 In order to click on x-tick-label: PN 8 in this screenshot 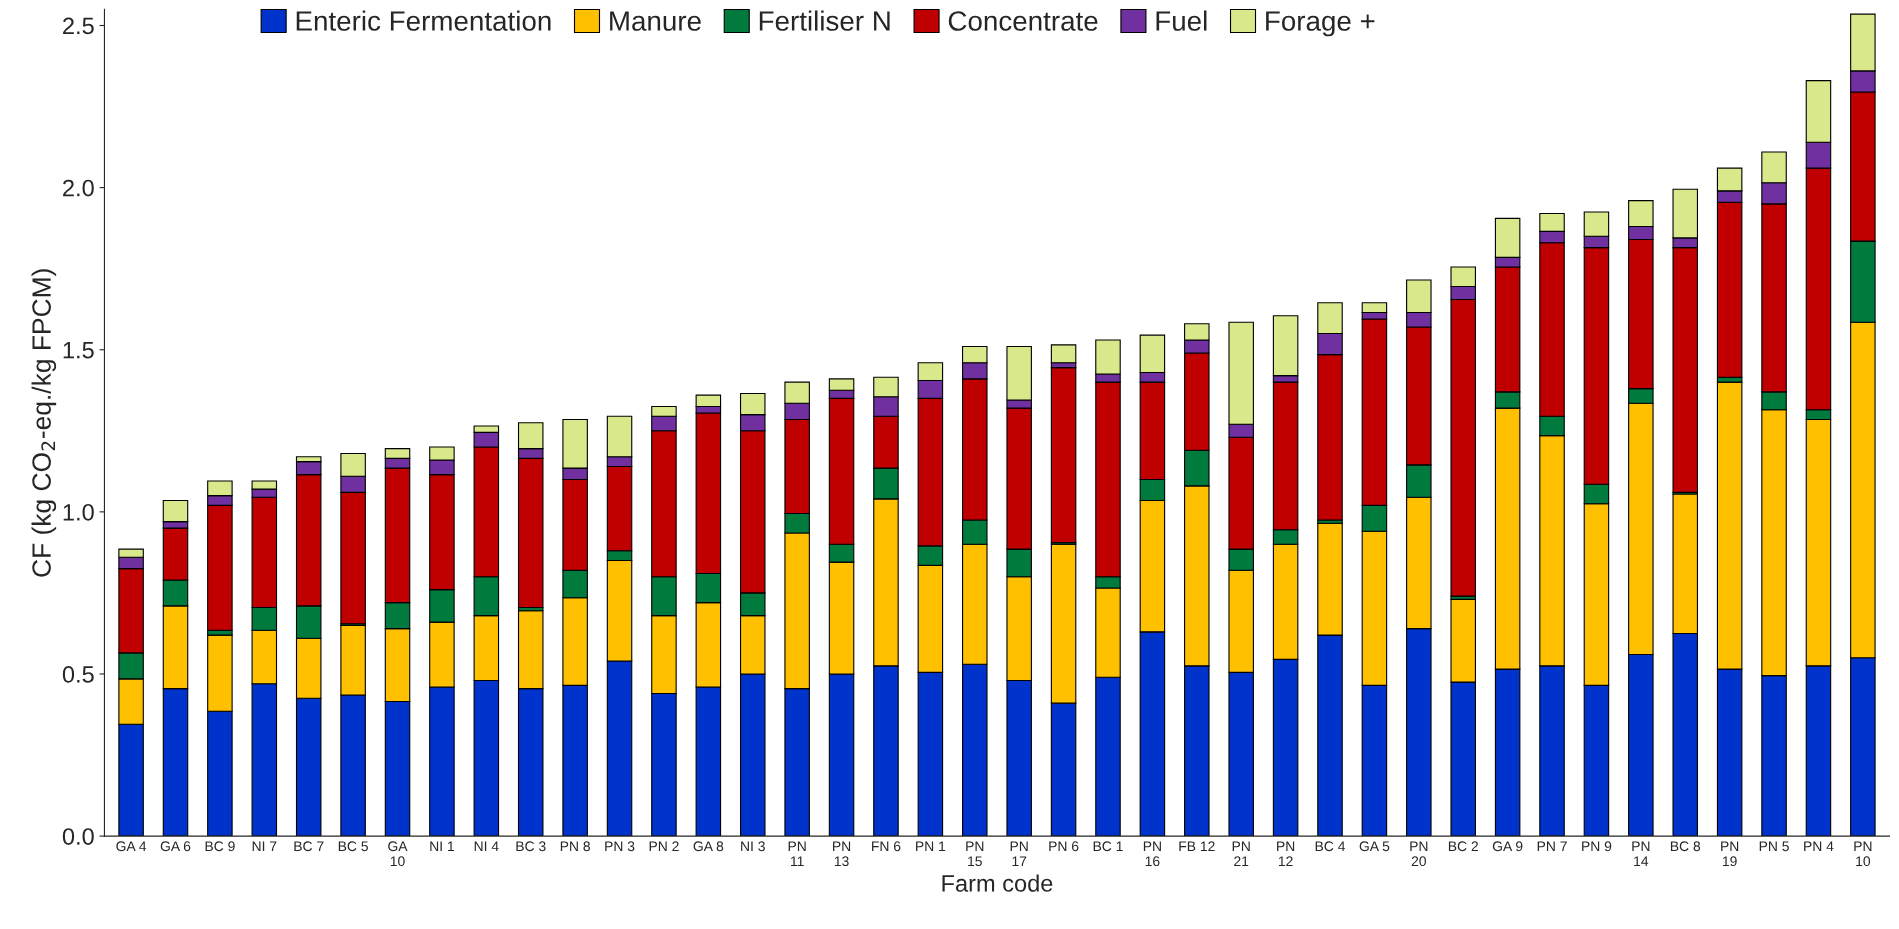, I will do `click(575, 846)`.